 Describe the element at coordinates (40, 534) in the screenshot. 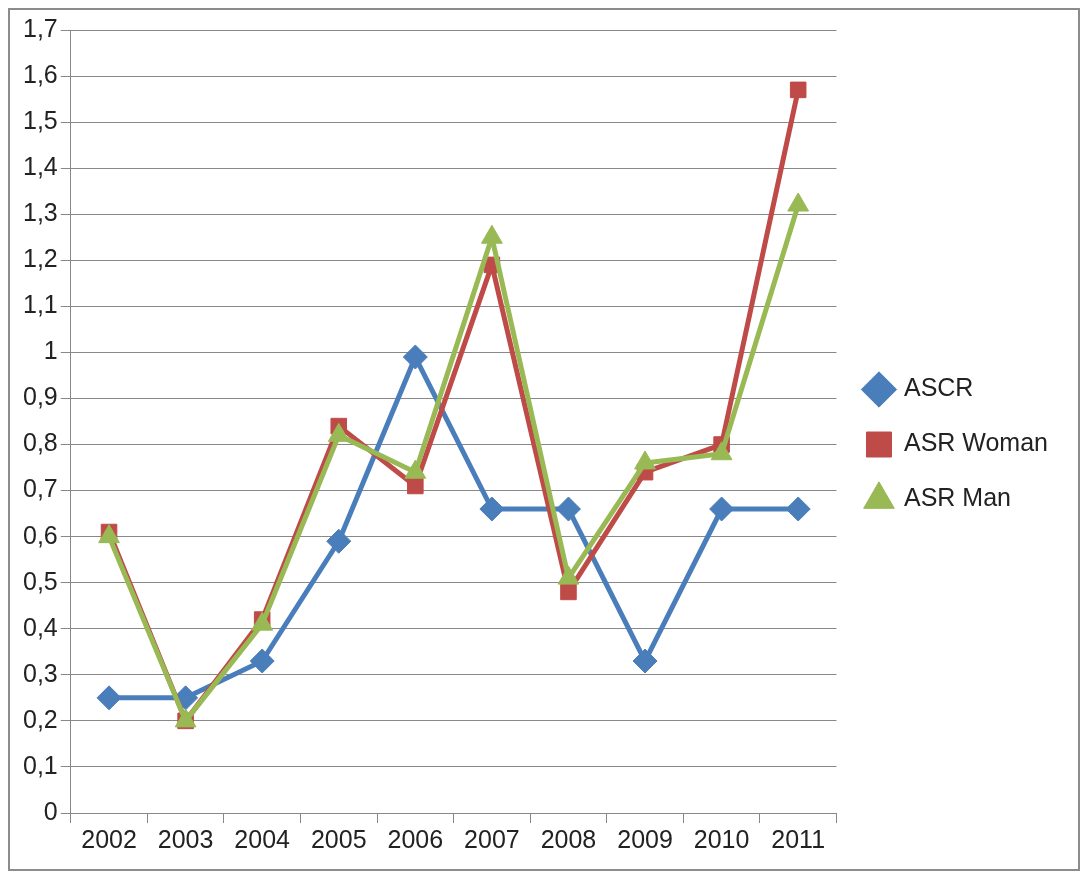

I see `y-tick-label: 0,6` at that location.